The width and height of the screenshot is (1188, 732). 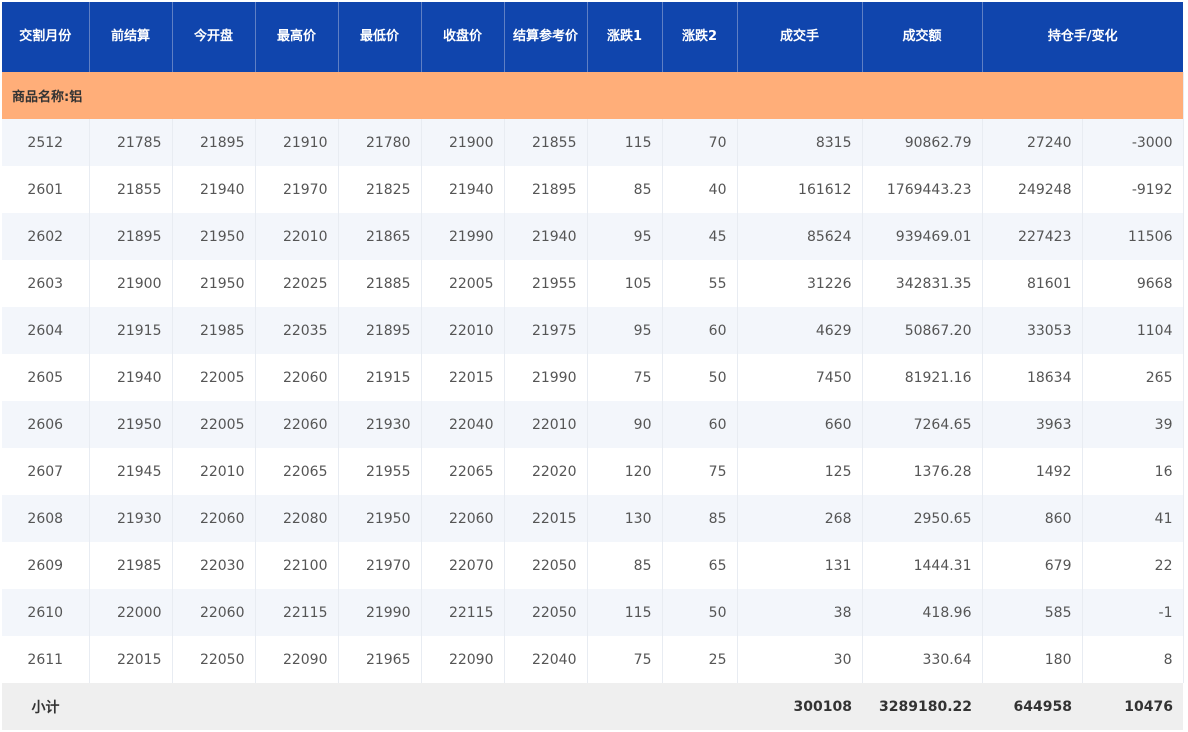 What do you see at coordinates (1032, 518) in the screenshot?
I see `table-cell: 860` at bounding box center [1032, 518].